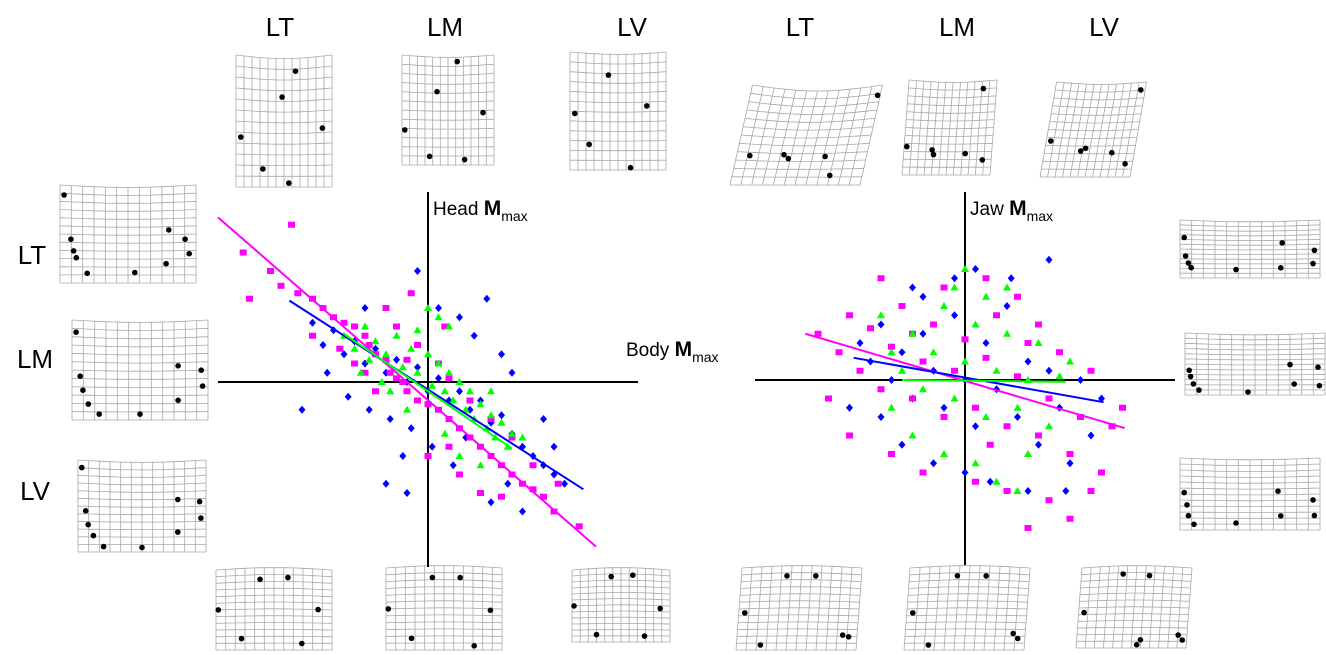 The width and height of the screenshot is (1326, 655). I want to click on grid-bottom-left-lm, so click(444, 608).